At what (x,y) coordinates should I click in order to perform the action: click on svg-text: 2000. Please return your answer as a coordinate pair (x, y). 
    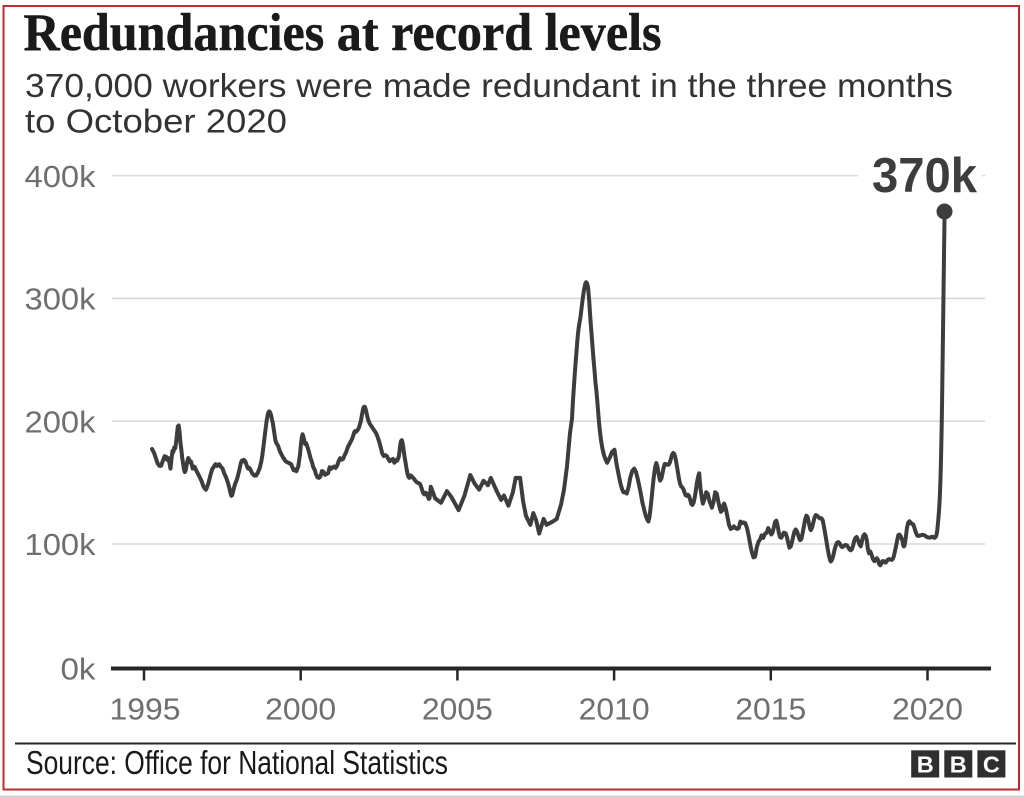
    Looking at the image, I should click on (300, 709).